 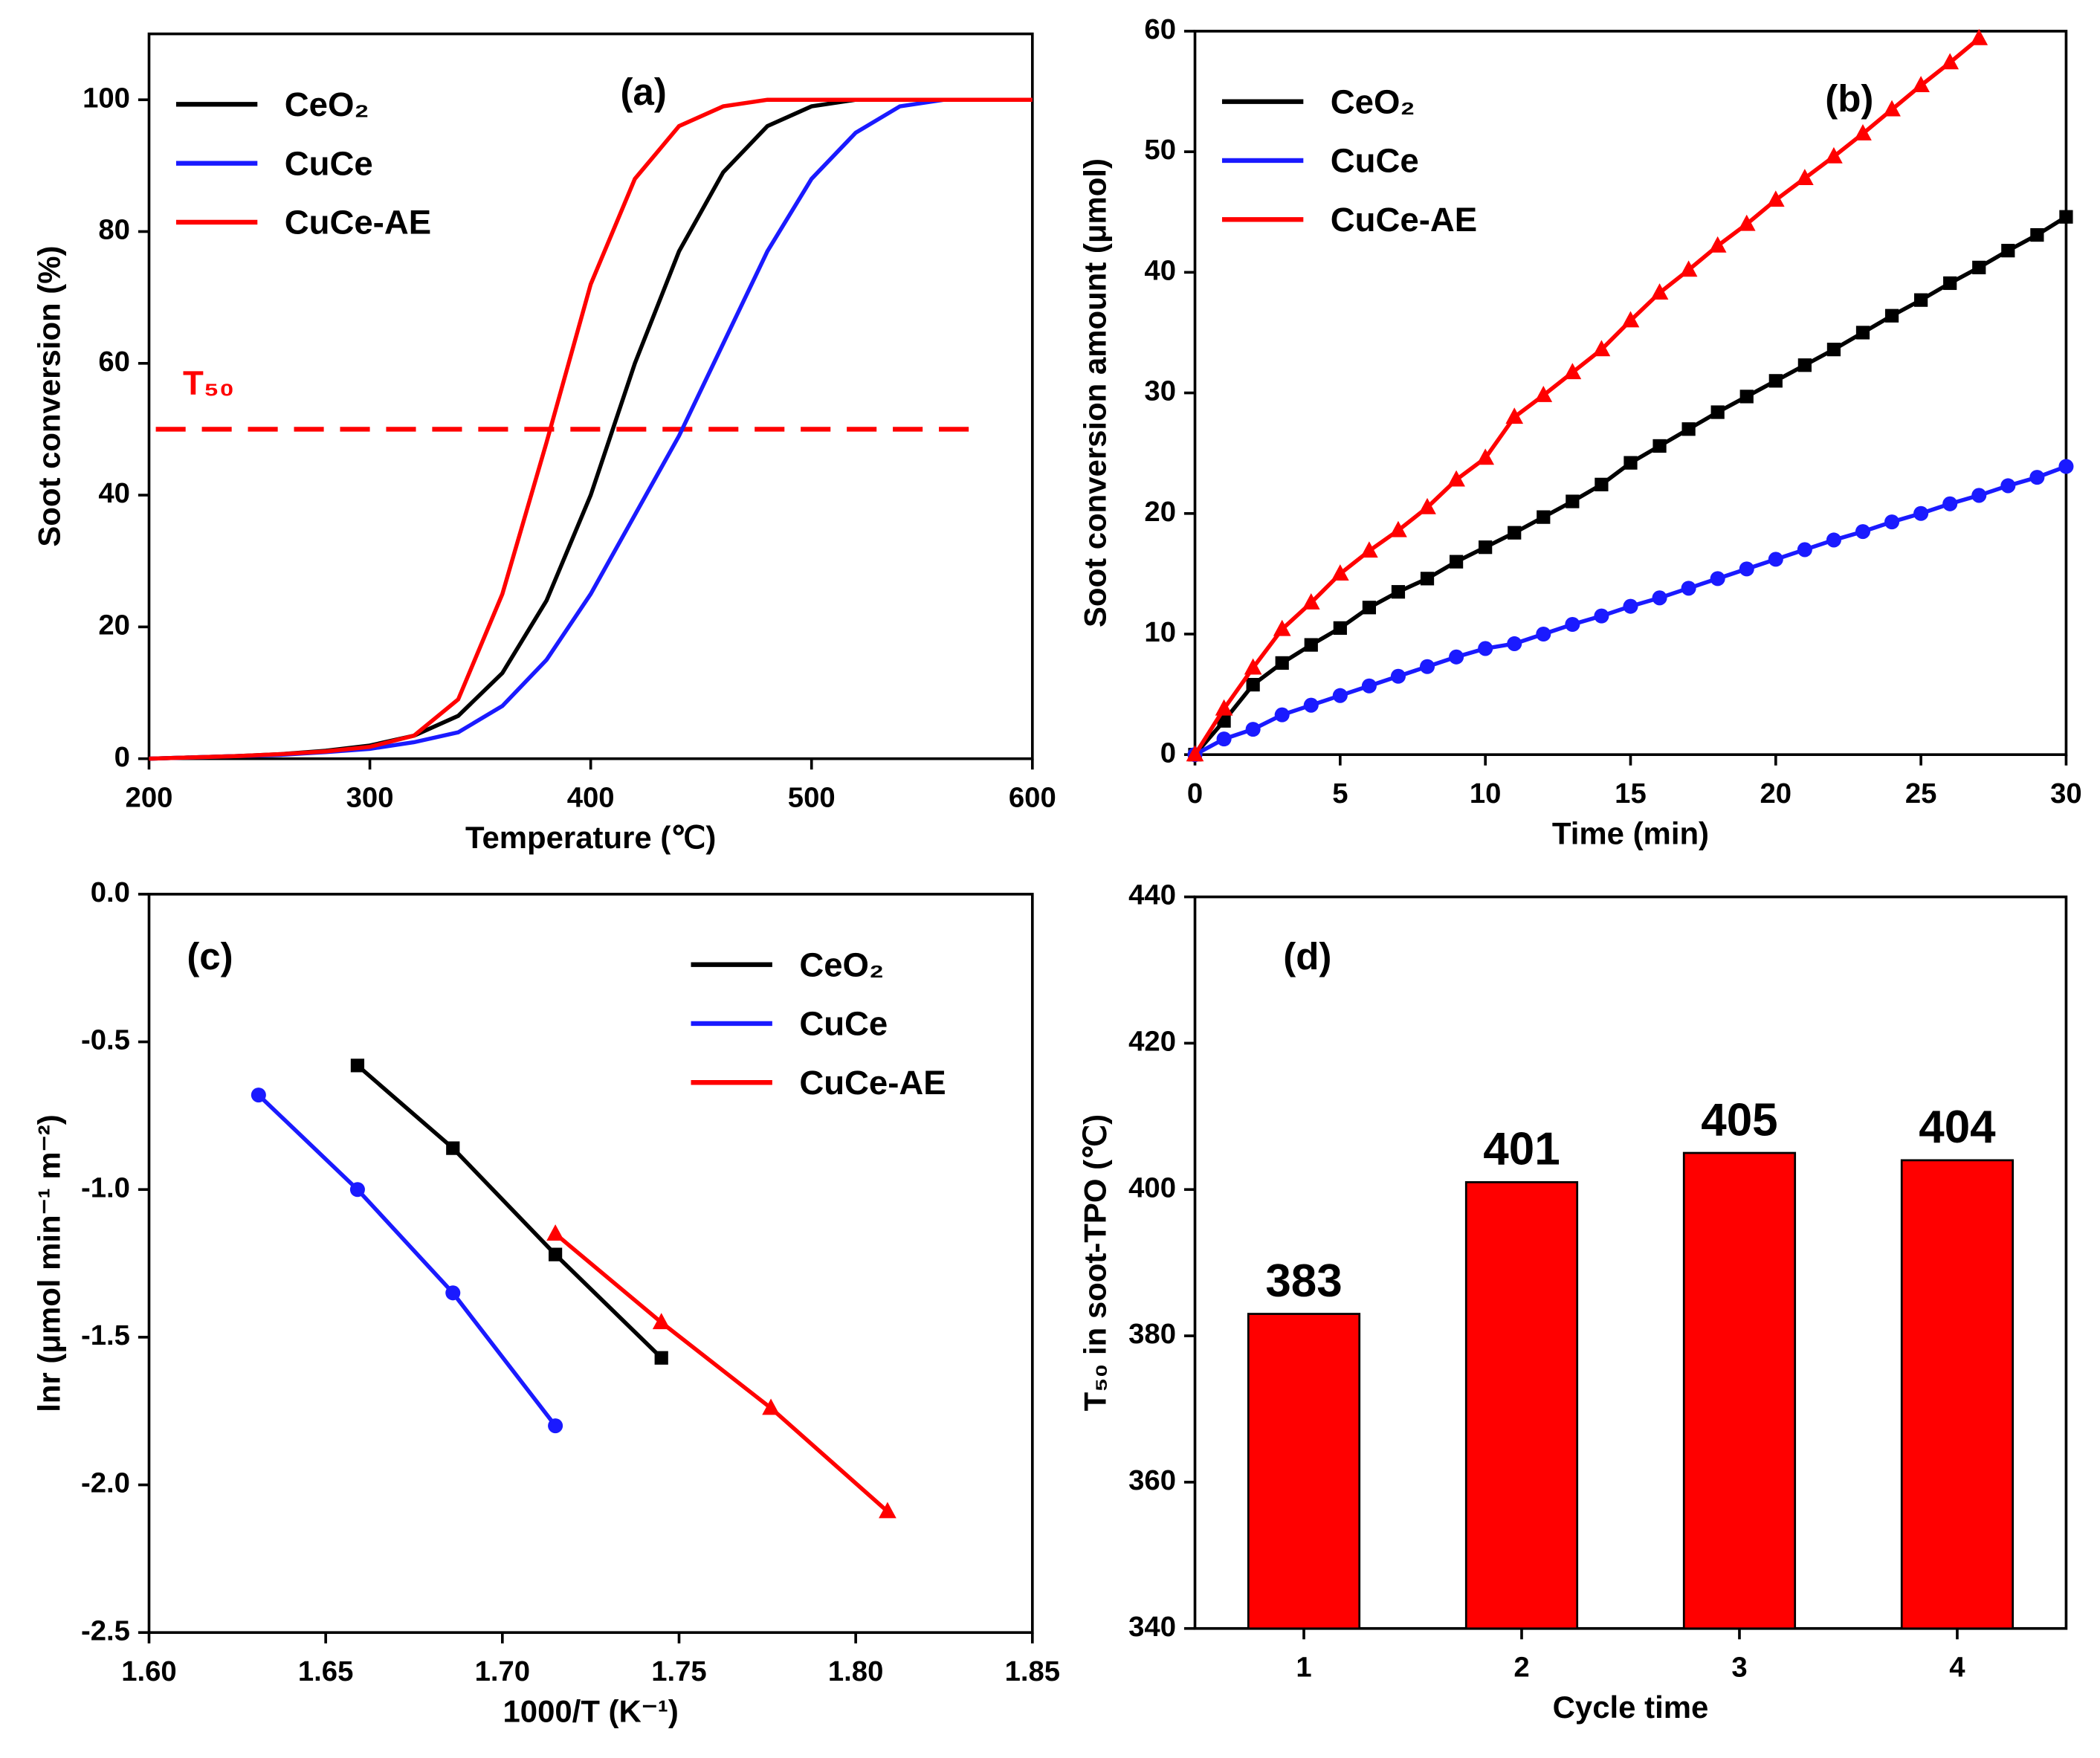 I want to click on y-tick-label: -1.5, so click(x=106, y=1335).